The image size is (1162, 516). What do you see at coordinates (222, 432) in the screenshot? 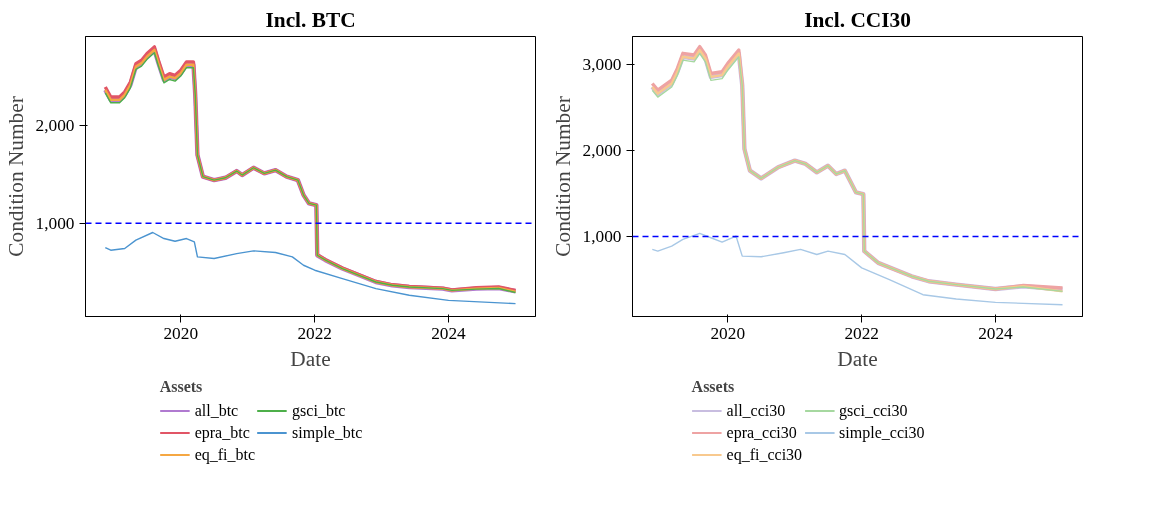
I see `legend-label: epra_btc` at bounding box center [222, 432].